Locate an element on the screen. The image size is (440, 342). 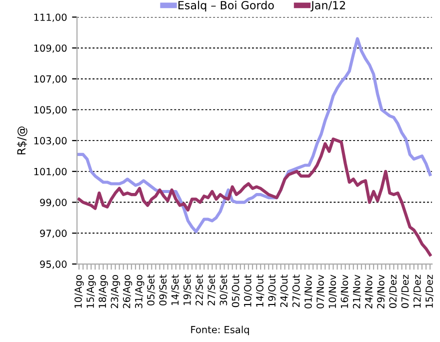
y-axis-title: R$/@ is located at coordinates (22, 140).